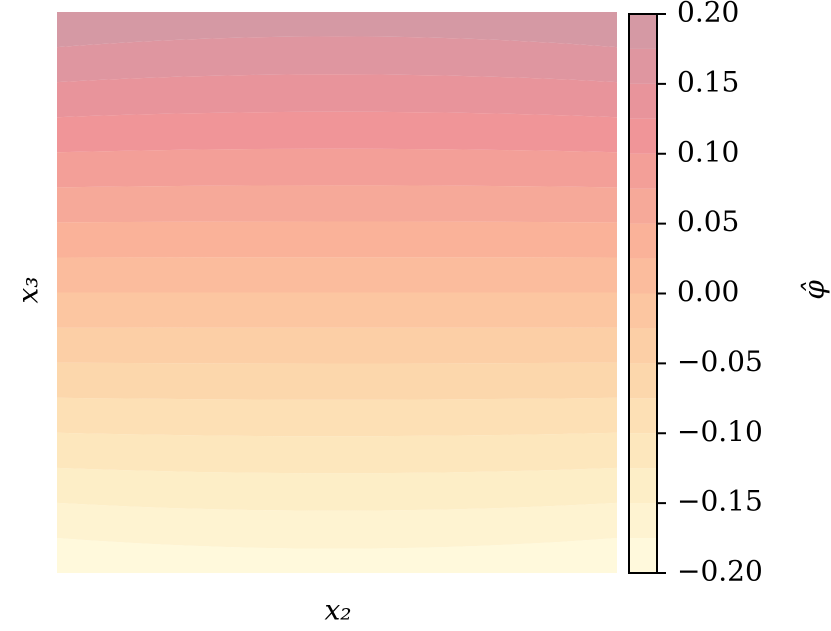 This screenshot has height=631, width=831. What do you see at coordinates (28, 289) in the screenshot?
I see `y-axis-label: x₃` at bounding box center [28, 289].